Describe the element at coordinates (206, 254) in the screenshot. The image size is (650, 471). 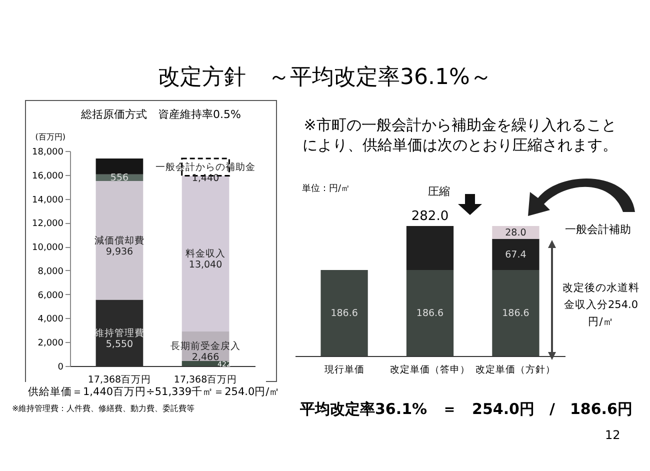
I see `series-label: 料金収入` at that location.